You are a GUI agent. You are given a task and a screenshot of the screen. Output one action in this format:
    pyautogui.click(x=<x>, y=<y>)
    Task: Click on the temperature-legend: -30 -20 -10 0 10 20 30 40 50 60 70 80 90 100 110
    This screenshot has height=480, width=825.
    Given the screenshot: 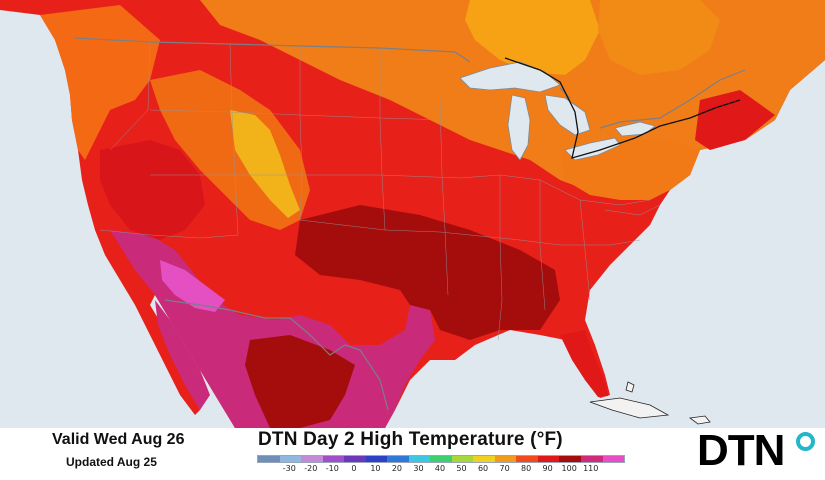 What is the action you would take?
    pyautogui.click(x=441, y=465)
    